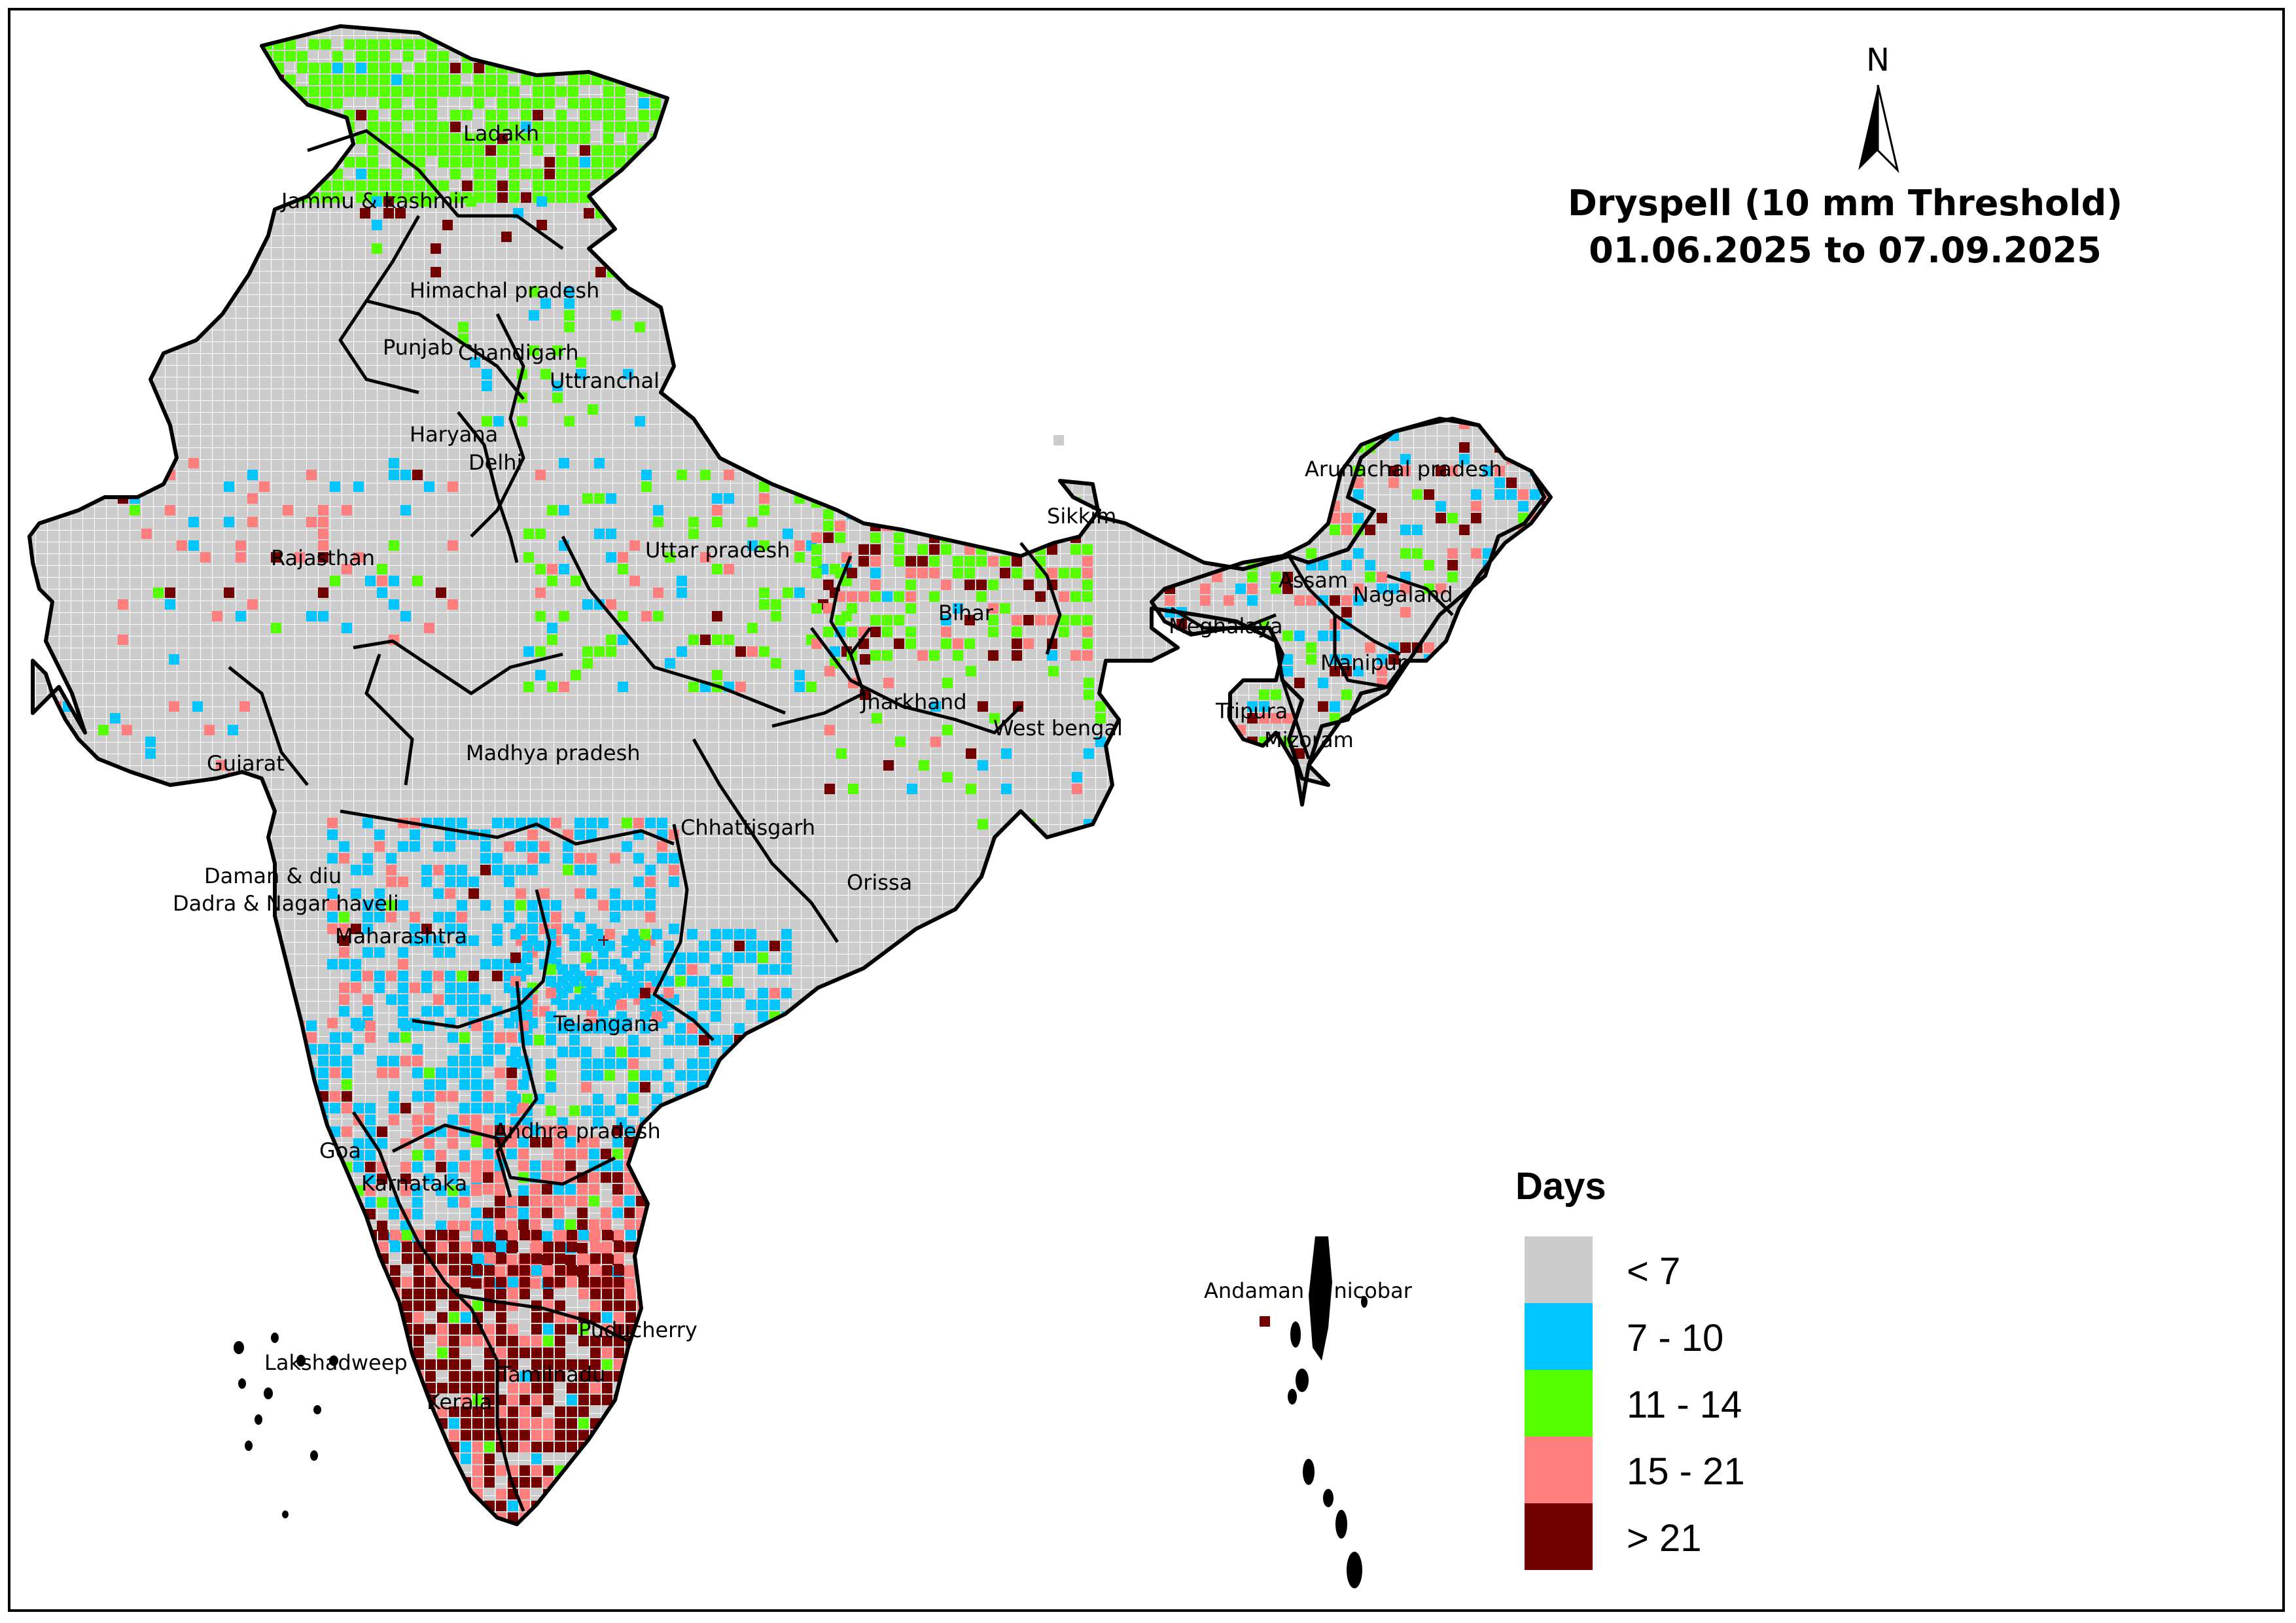  What do you see at coordinates (1664, 1539) in the screenshot?
I see `legend-label: > 21` at bounding box center [1664, 1539].